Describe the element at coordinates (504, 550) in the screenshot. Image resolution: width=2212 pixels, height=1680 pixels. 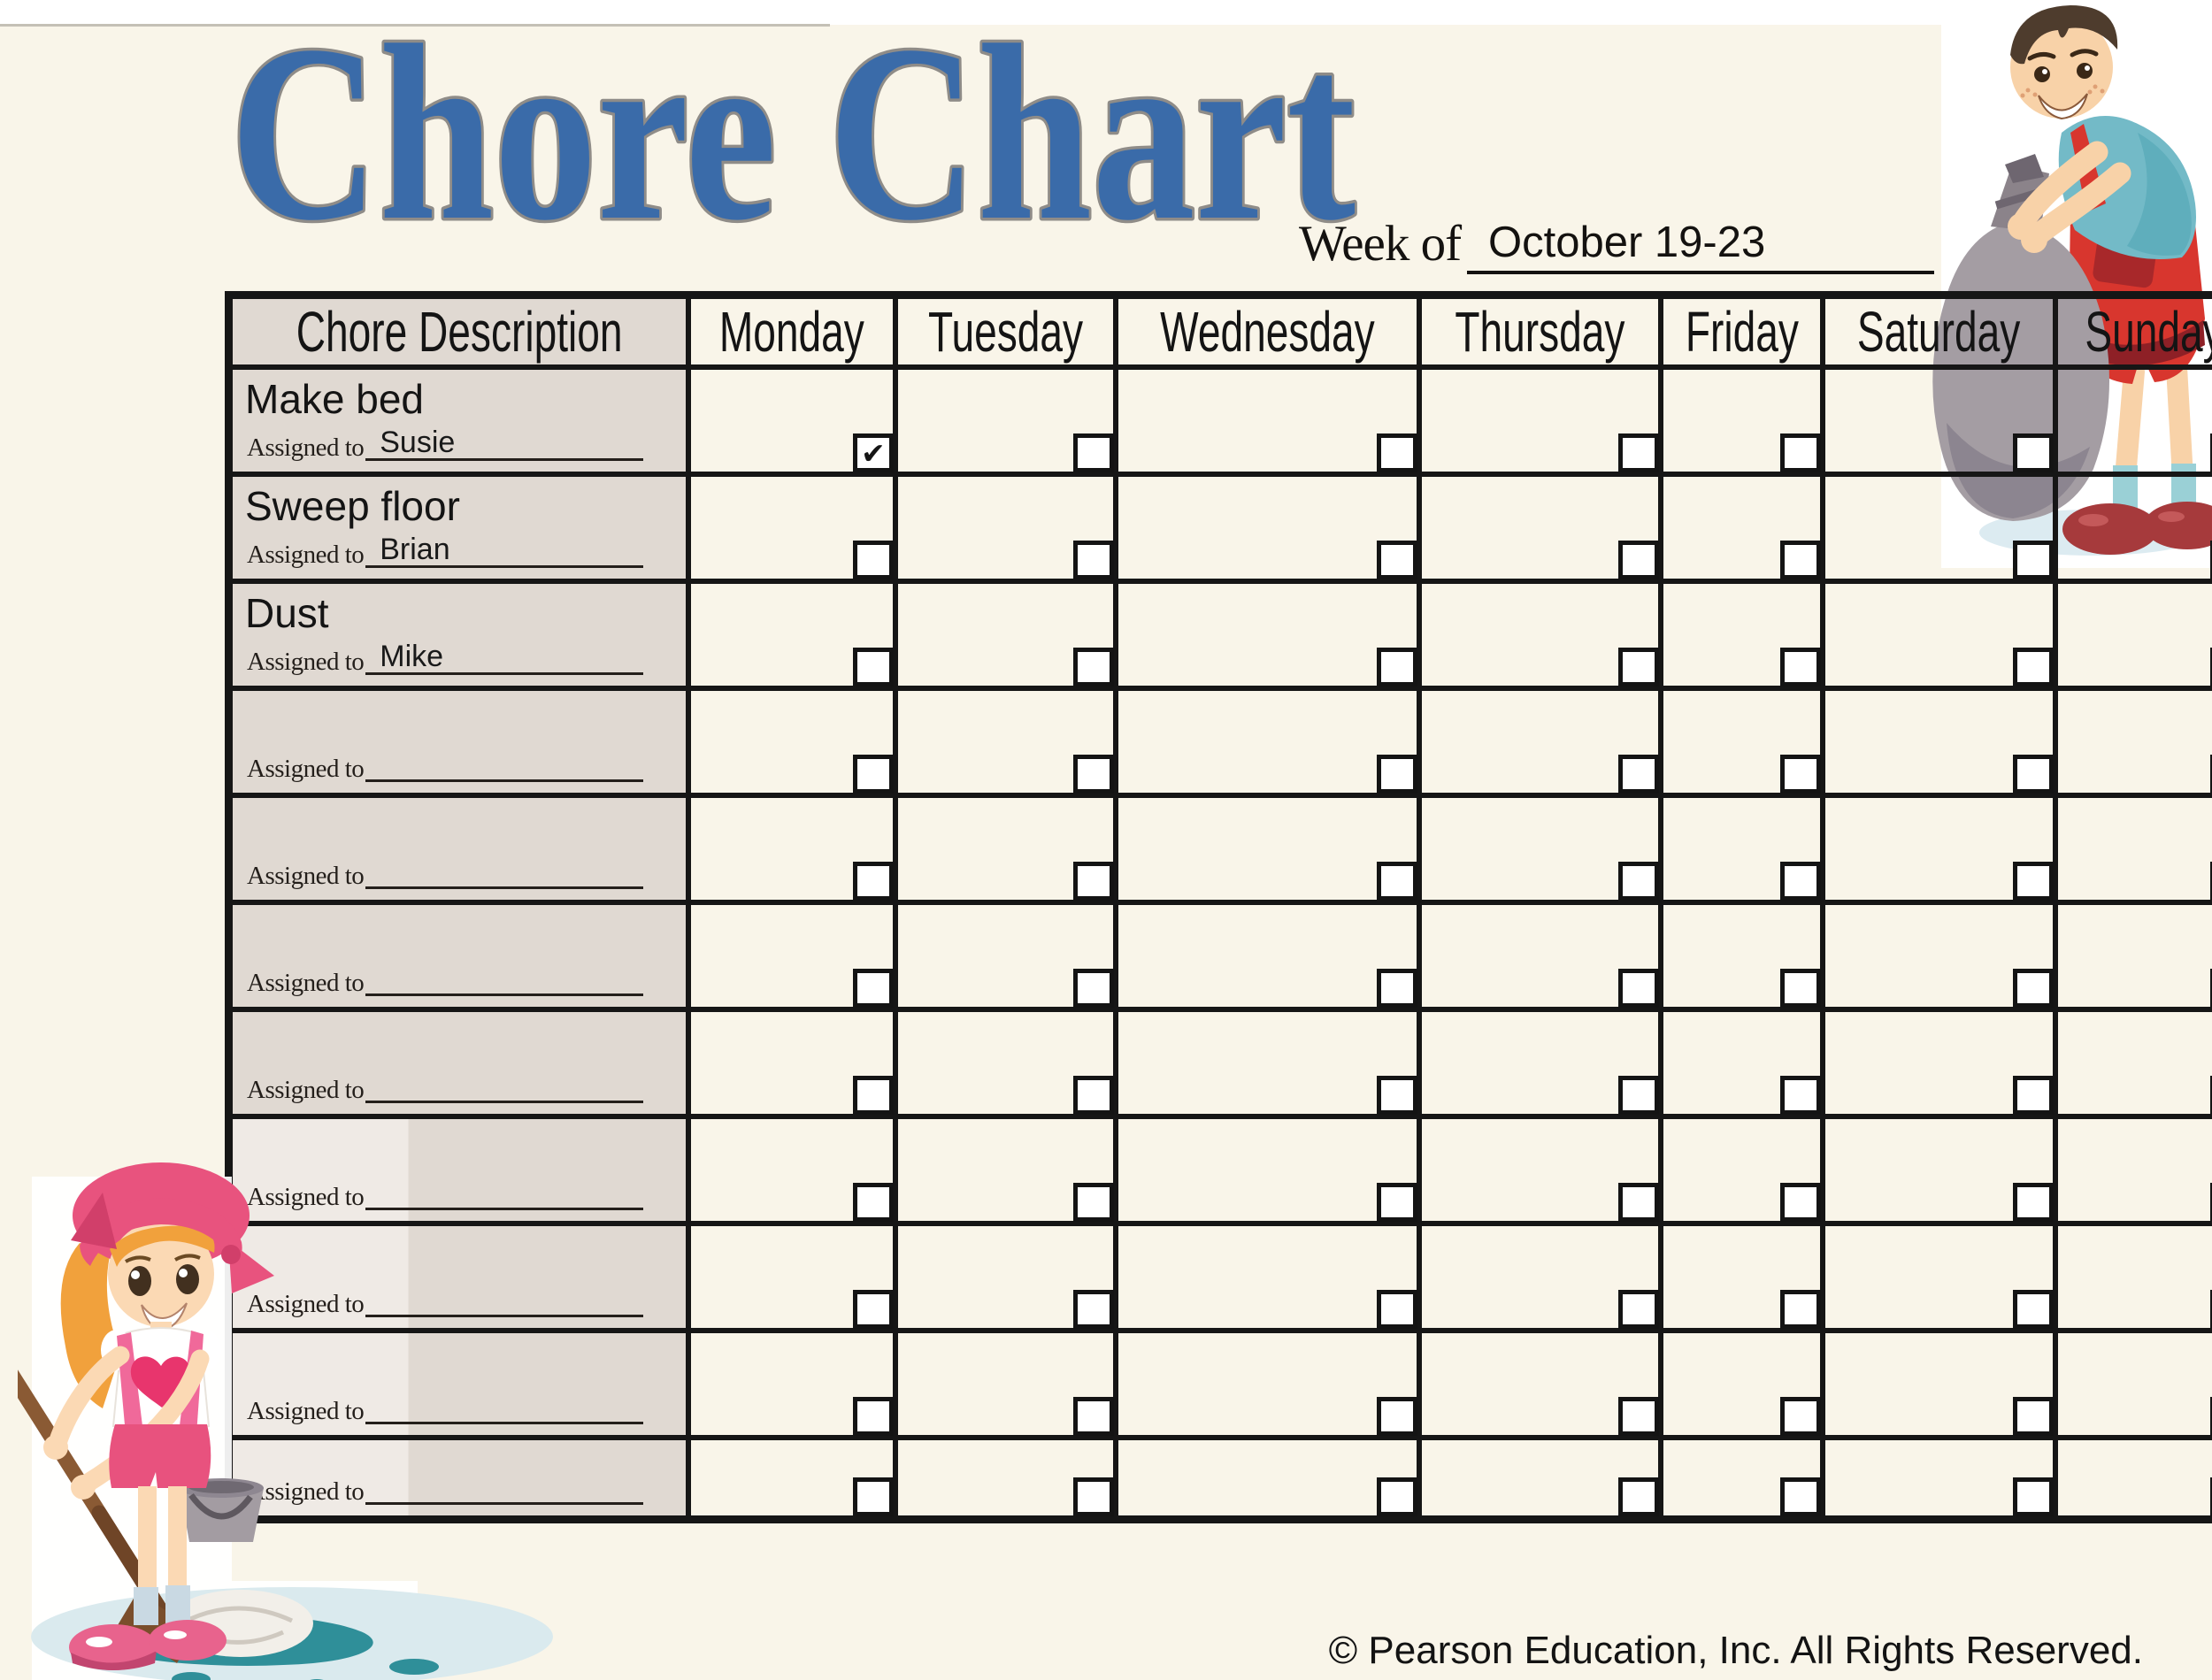
I see `assigned-to-line: Brian` at that location.